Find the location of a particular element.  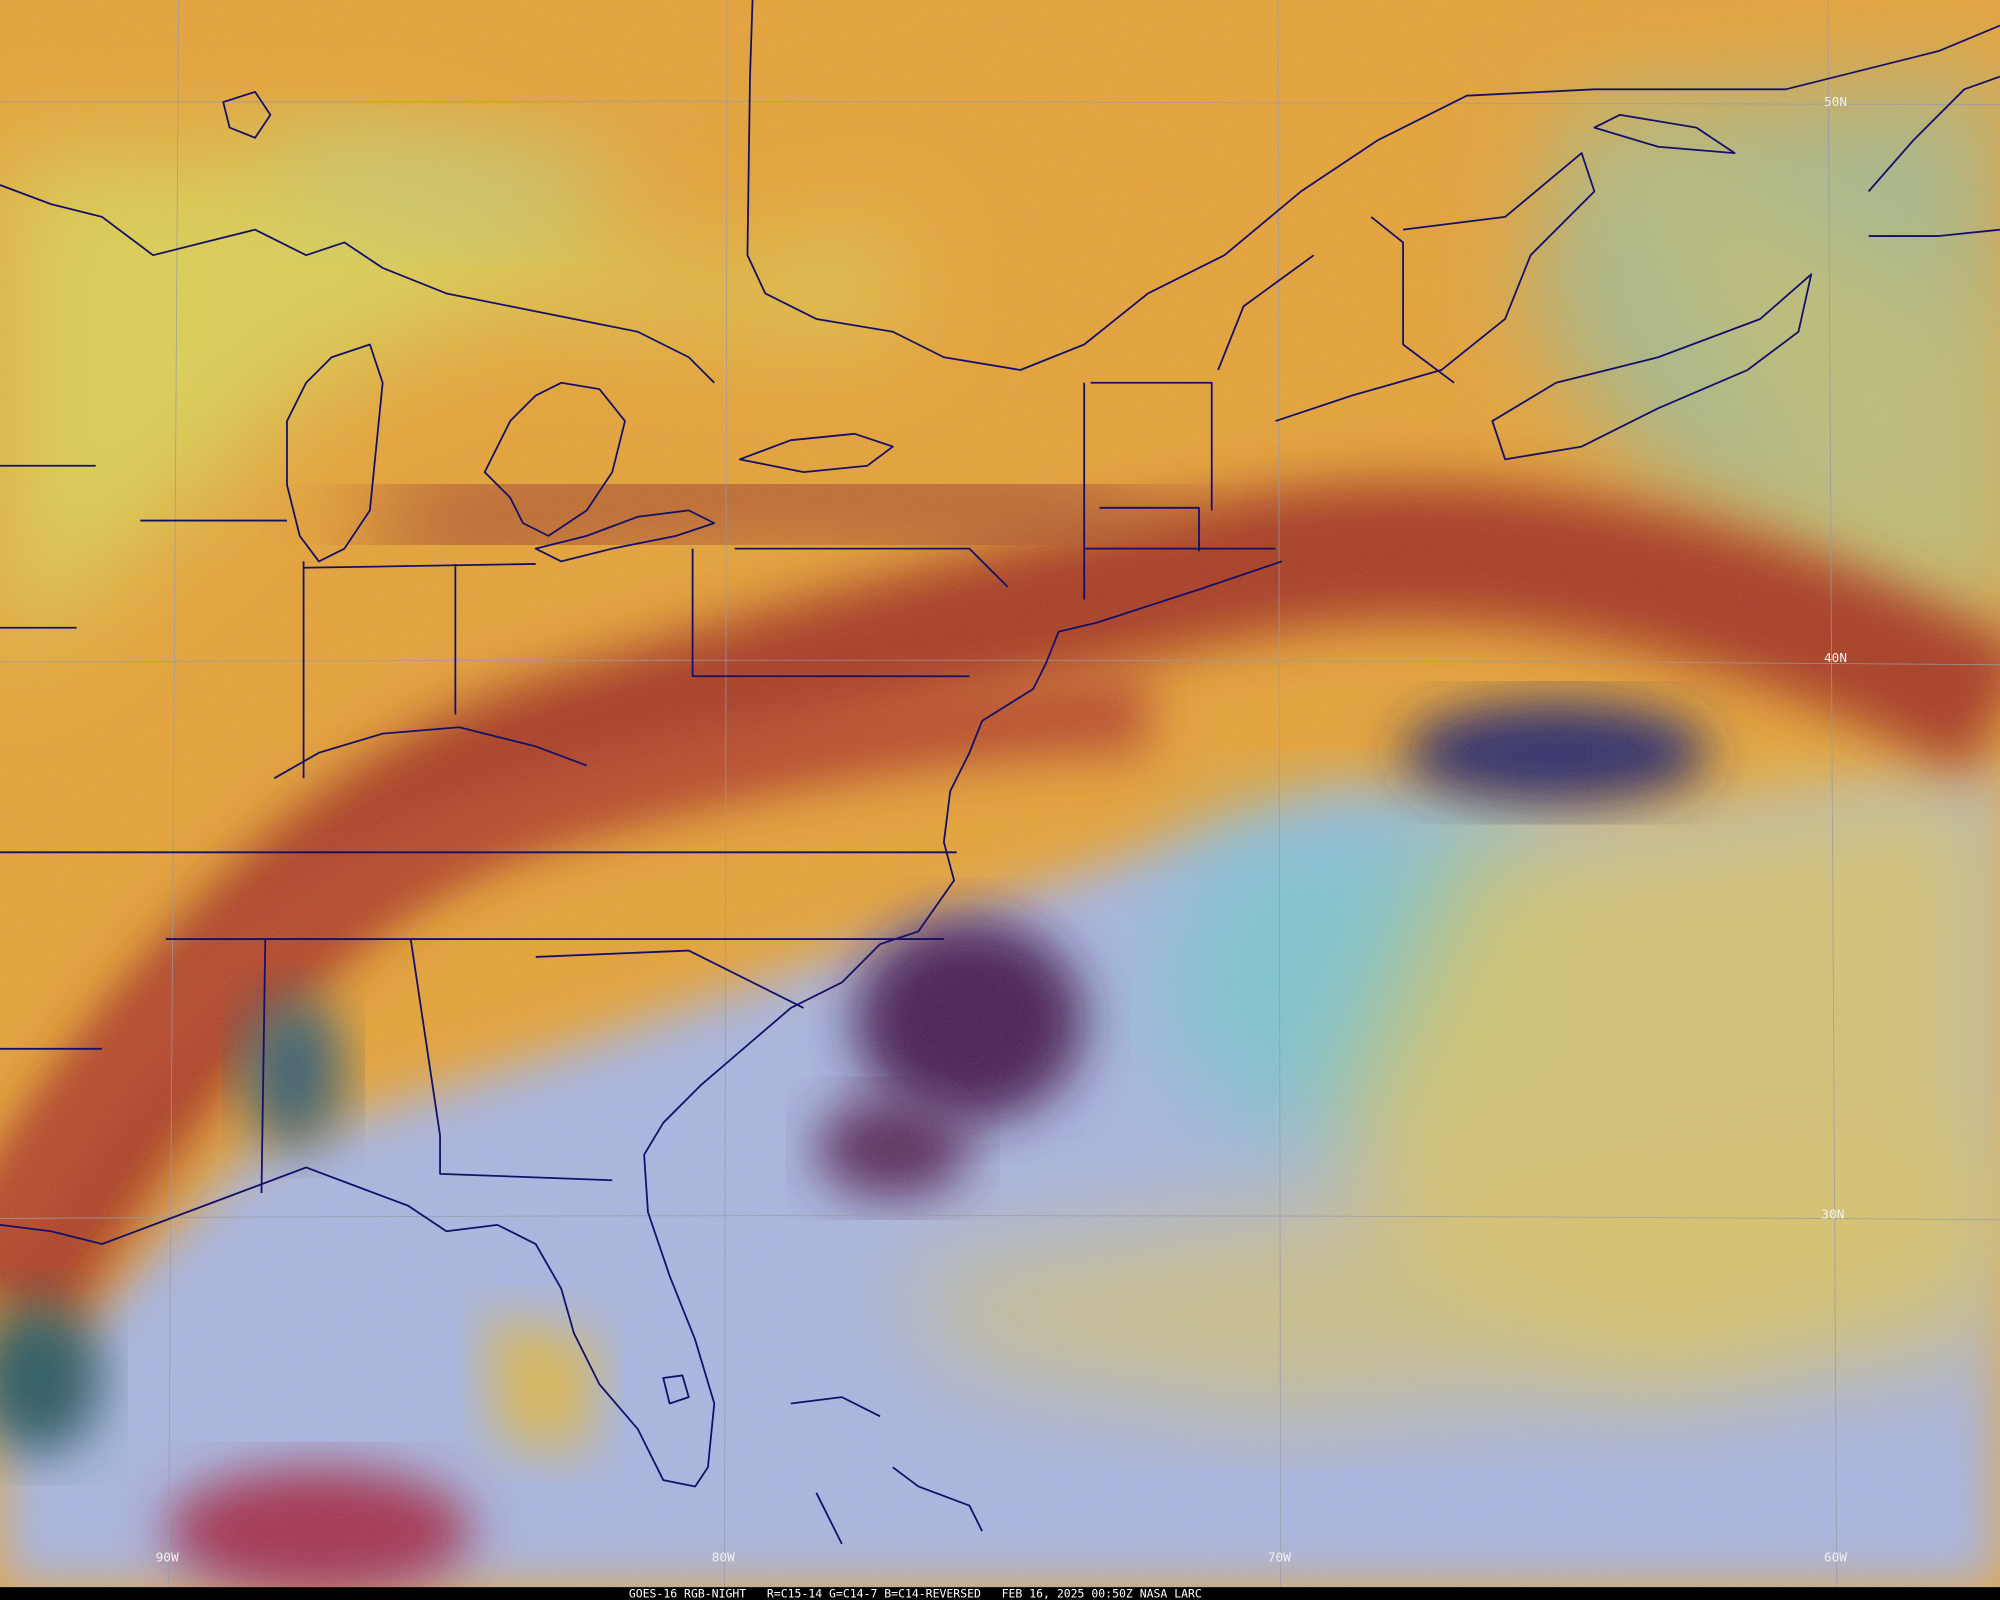

lon-label: 60W is located at coordinates (1835, 1558).